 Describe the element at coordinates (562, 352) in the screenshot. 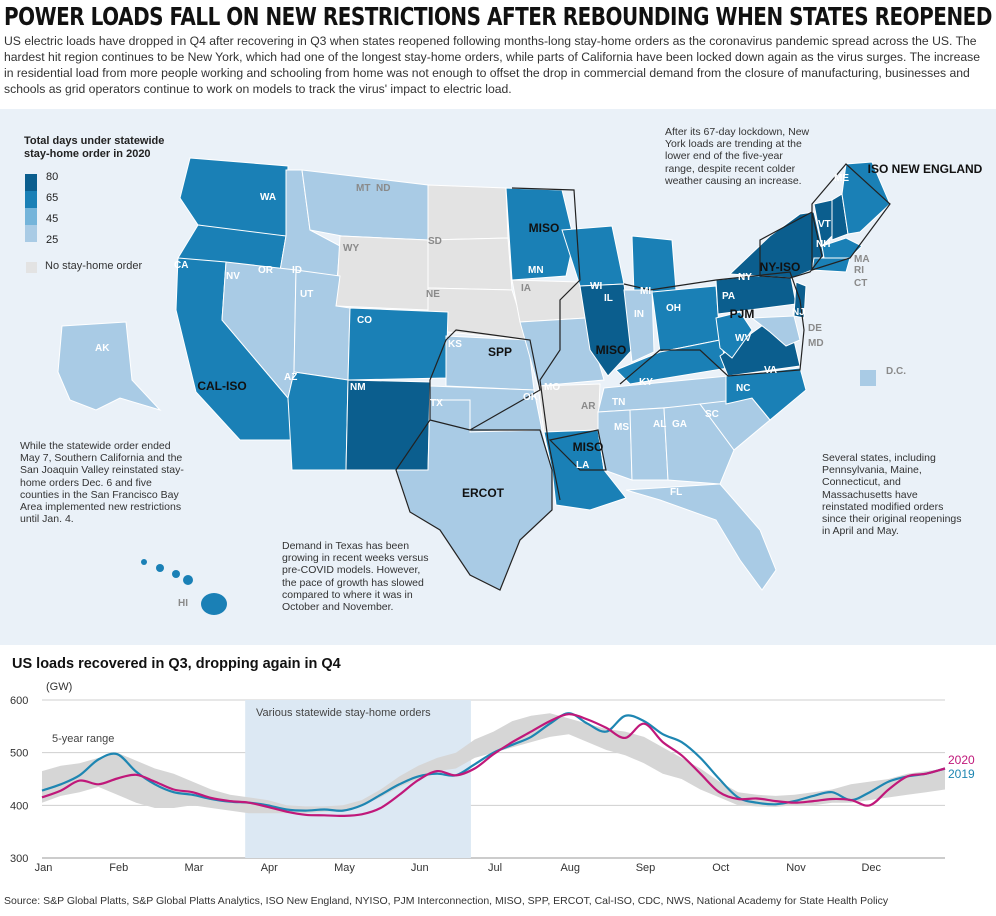

I see `state-mo` at that location.